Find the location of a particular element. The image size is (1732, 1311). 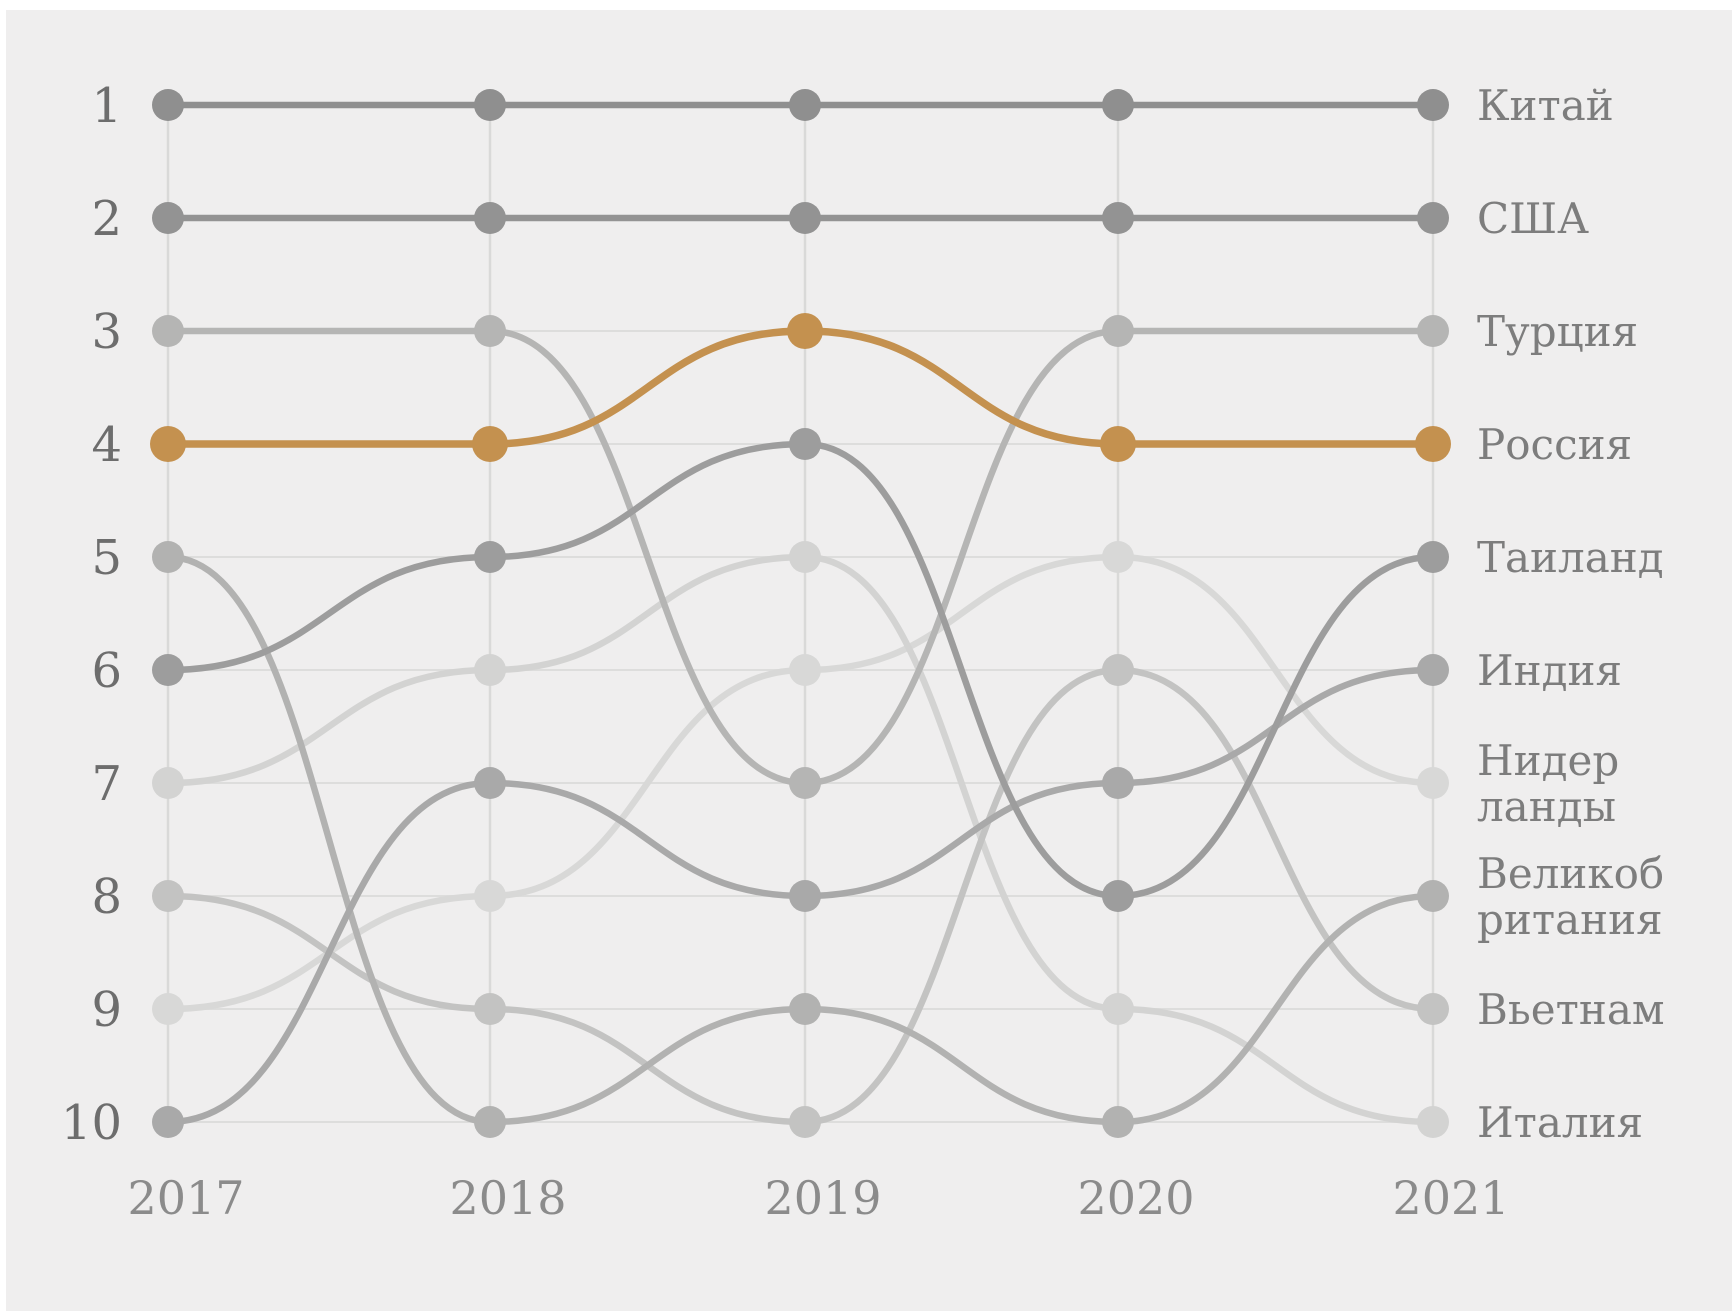

series-label-Индия: Индия is located at coordinates (1549, 670).